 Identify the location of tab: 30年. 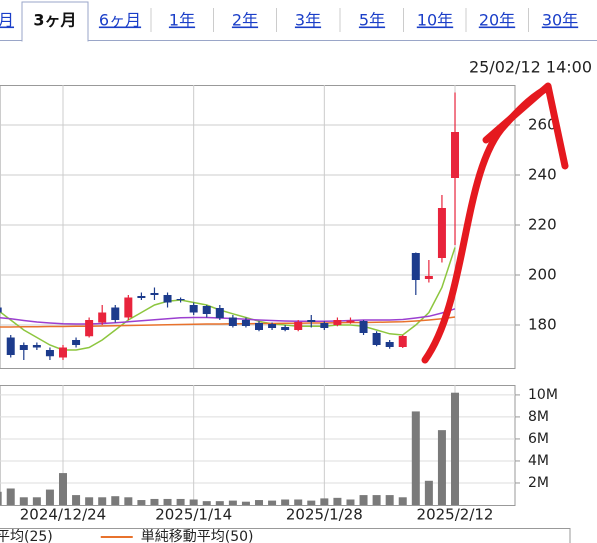
(560, 20).